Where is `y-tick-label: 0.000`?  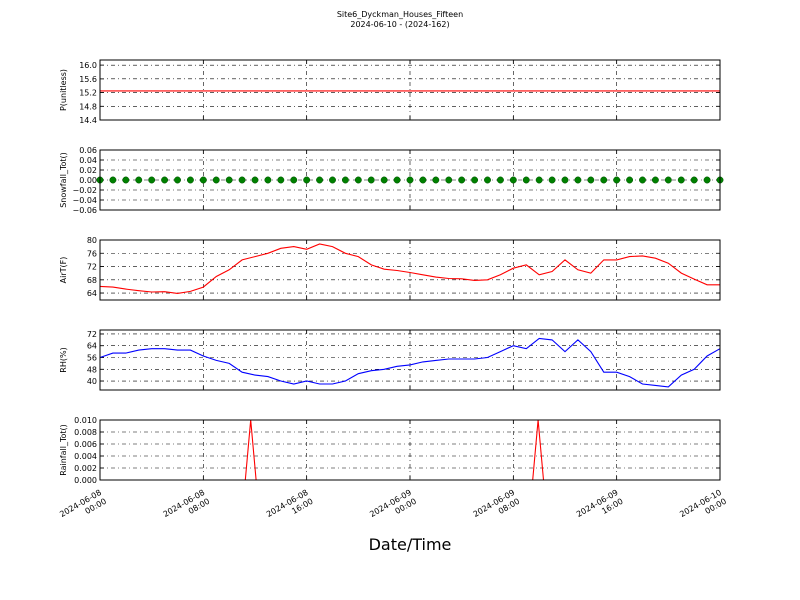
y-tick-label: 0.000 is located at coordinates (85, 480).